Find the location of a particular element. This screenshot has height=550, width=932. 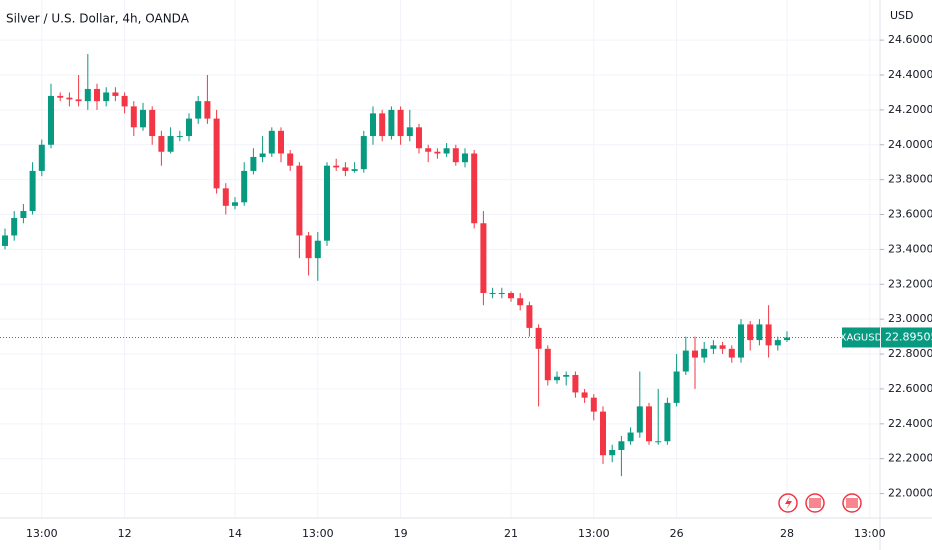

y-tick-label: 23.80000 is located at coordinates (910, 179).